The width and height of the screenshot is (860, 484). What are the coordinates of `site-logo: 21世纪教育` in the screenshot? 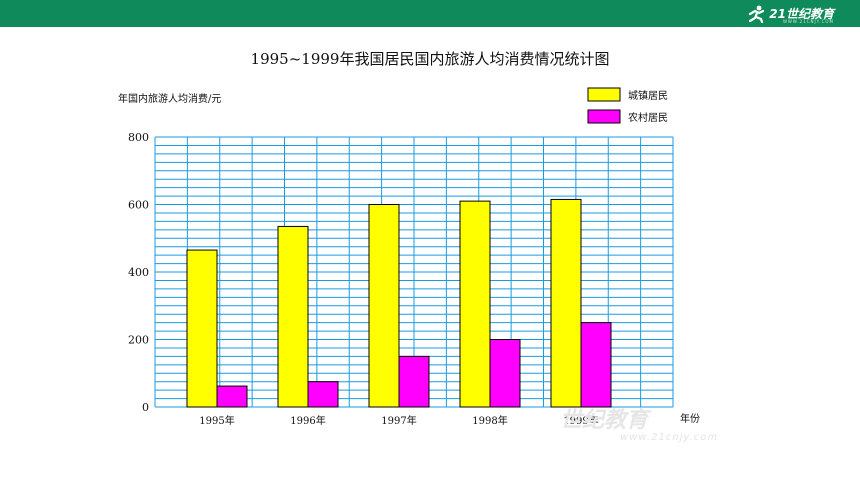 It's located at (790, 13).